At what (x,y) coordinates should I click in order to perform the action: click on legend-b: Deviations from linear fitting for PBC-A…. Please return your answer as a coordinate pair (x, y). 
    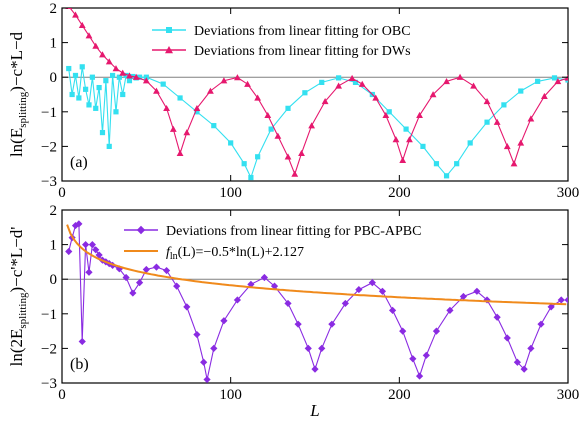
    Looking at the image, I should click on (272, 243).